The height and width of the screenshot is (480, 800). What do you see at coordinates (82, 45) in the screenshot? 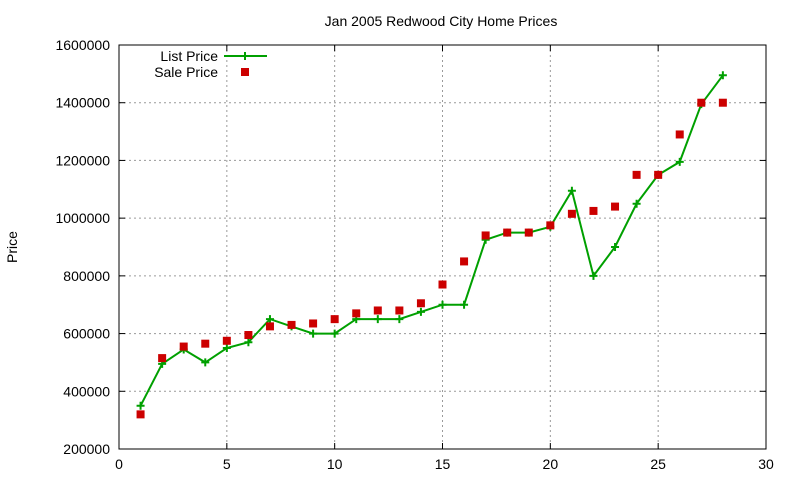
I see `y-tick-label: 1600000` at bounding box center [82, 45].